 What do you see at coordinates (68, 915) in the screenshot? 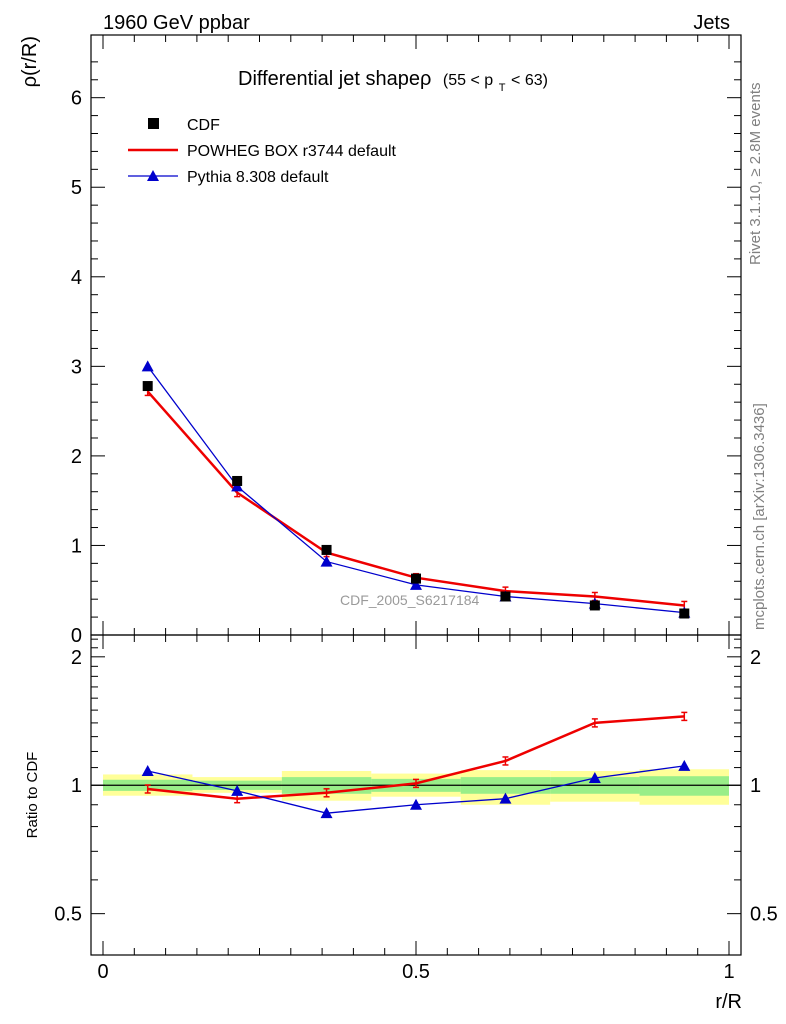
I see `ratio-y-tick-label: 0.5` at bounding box center [68, 915].